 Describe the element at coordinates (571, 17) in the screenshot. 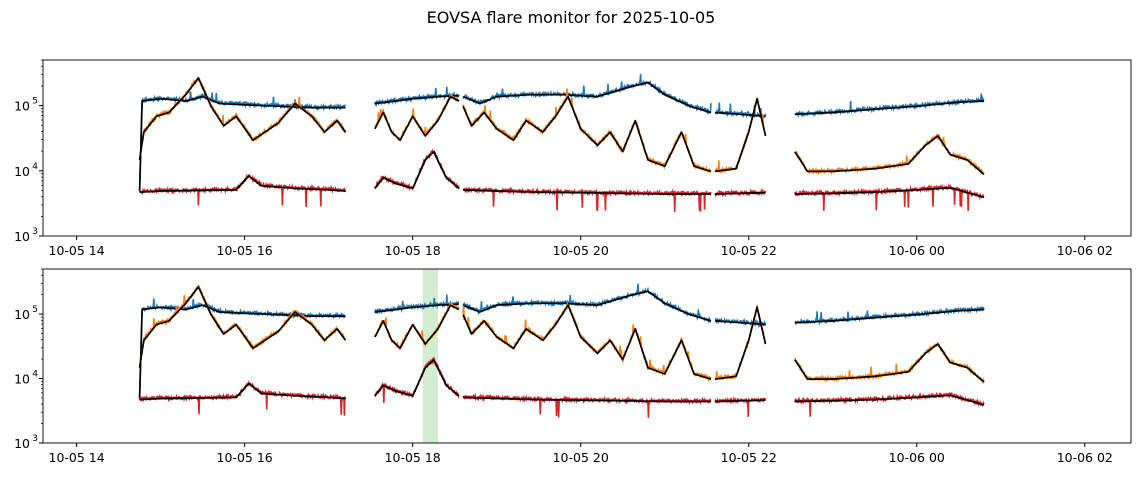

I see `figure-title: EOVSA flare monitor for 2025-10-05` at that location.